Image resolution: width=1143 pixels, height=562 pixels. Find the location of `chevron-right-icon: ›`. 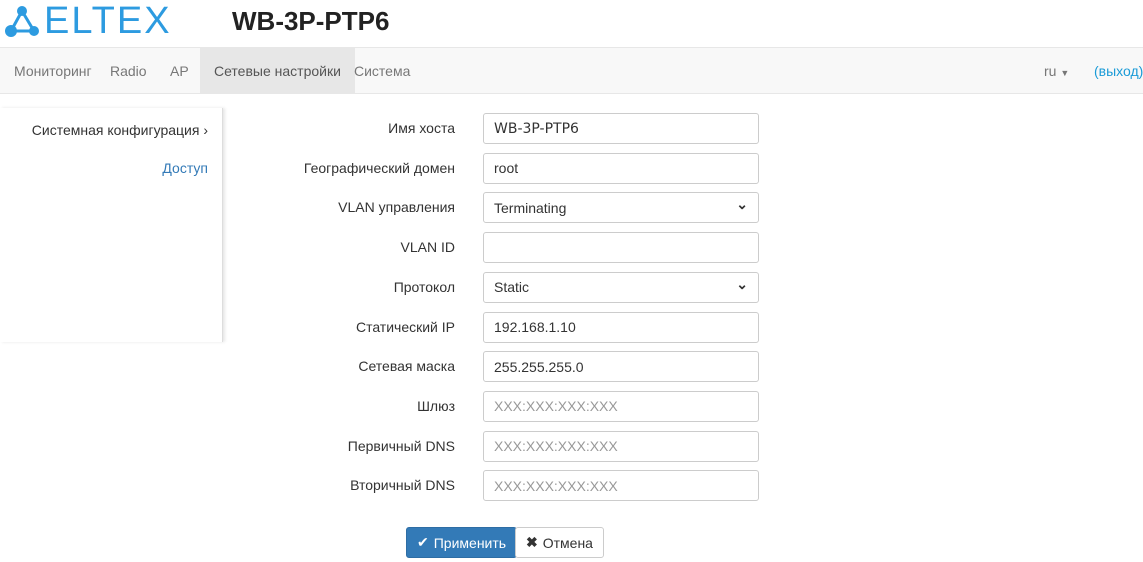

chevron-right-icon: › is located at coordinates (205, 130).